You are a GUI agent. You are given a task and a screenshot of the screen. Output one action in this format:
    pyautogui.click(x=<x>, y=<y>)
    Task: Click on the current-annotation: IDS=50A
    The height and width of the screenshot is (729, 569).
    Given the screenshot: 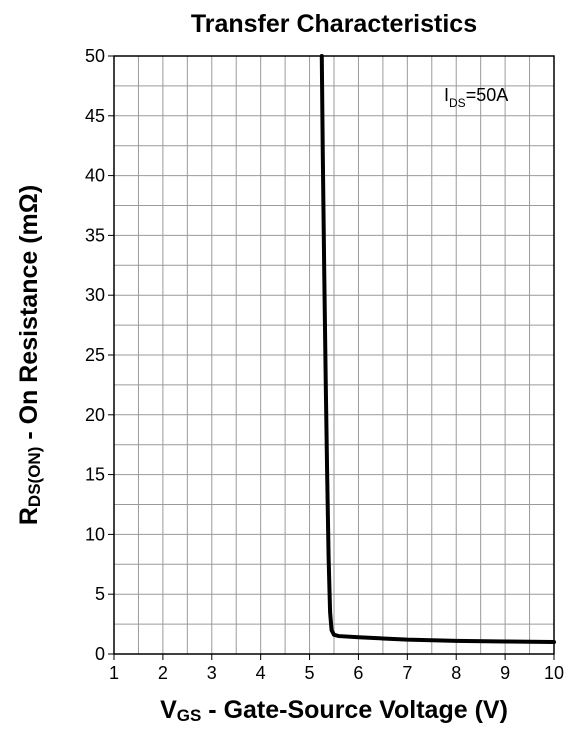 What is the action you would take?
    pyautogui.click(x=476, y=97)
    